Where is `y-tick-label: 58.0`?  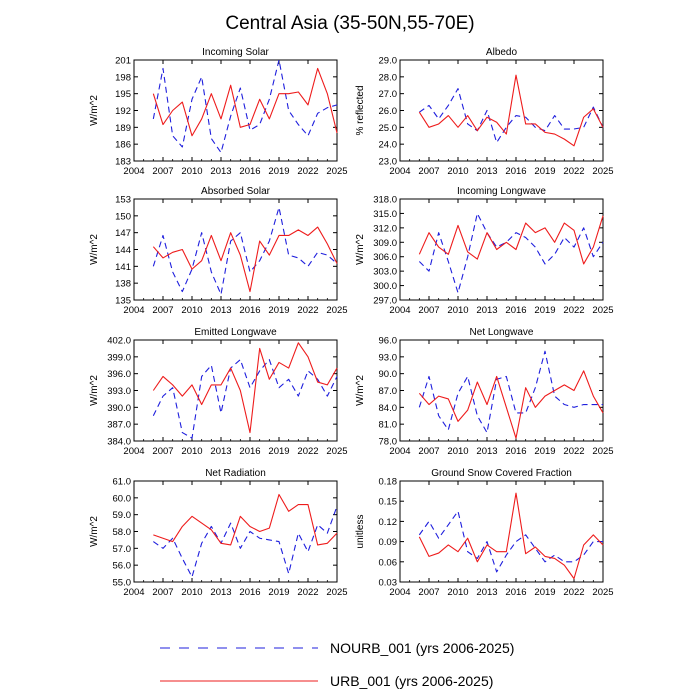
y-tick-label: 58.0 is located at coordinates (122, 532).